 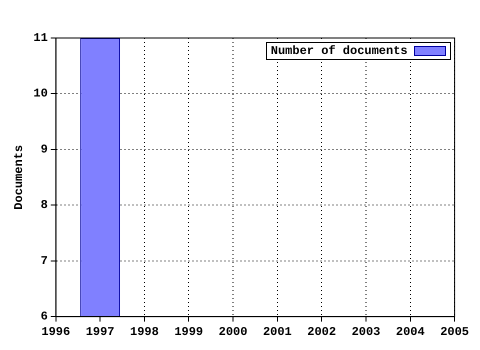 What do you see at coordinates (189, 331) in the screenshot?
I see `x-tick-label: 1999` at bounding box center [189, 331].